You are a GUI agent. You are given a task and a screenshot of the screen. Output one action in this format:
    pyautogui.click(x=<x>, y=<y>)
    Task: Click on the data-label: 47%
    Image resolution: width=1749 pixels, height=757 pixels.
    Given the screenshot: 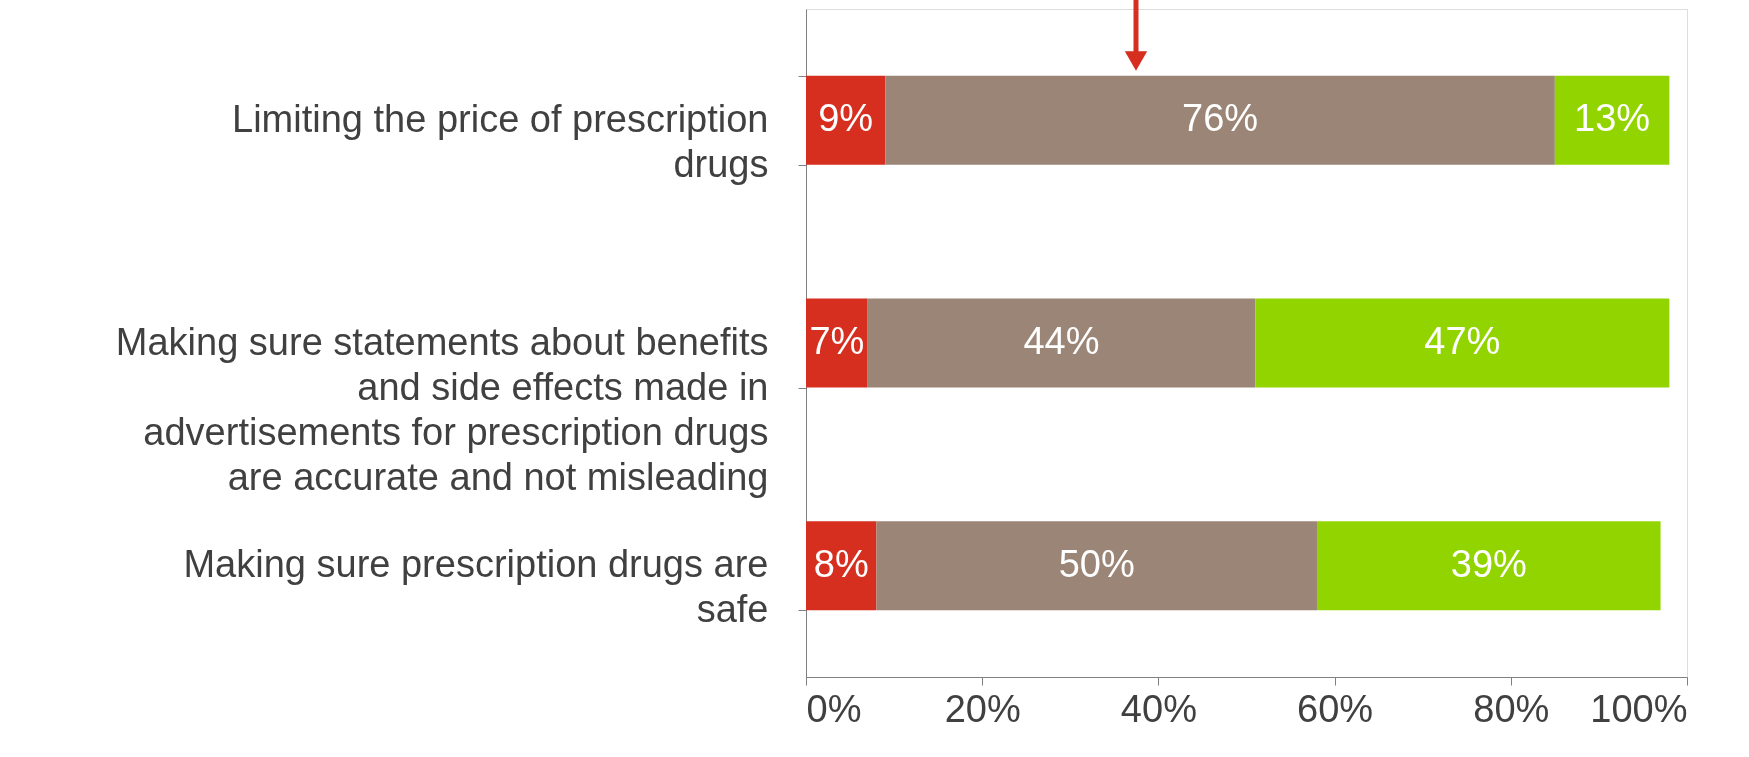 What is the action you would take?
    pyautogui.click(x=1462, y=341)
    